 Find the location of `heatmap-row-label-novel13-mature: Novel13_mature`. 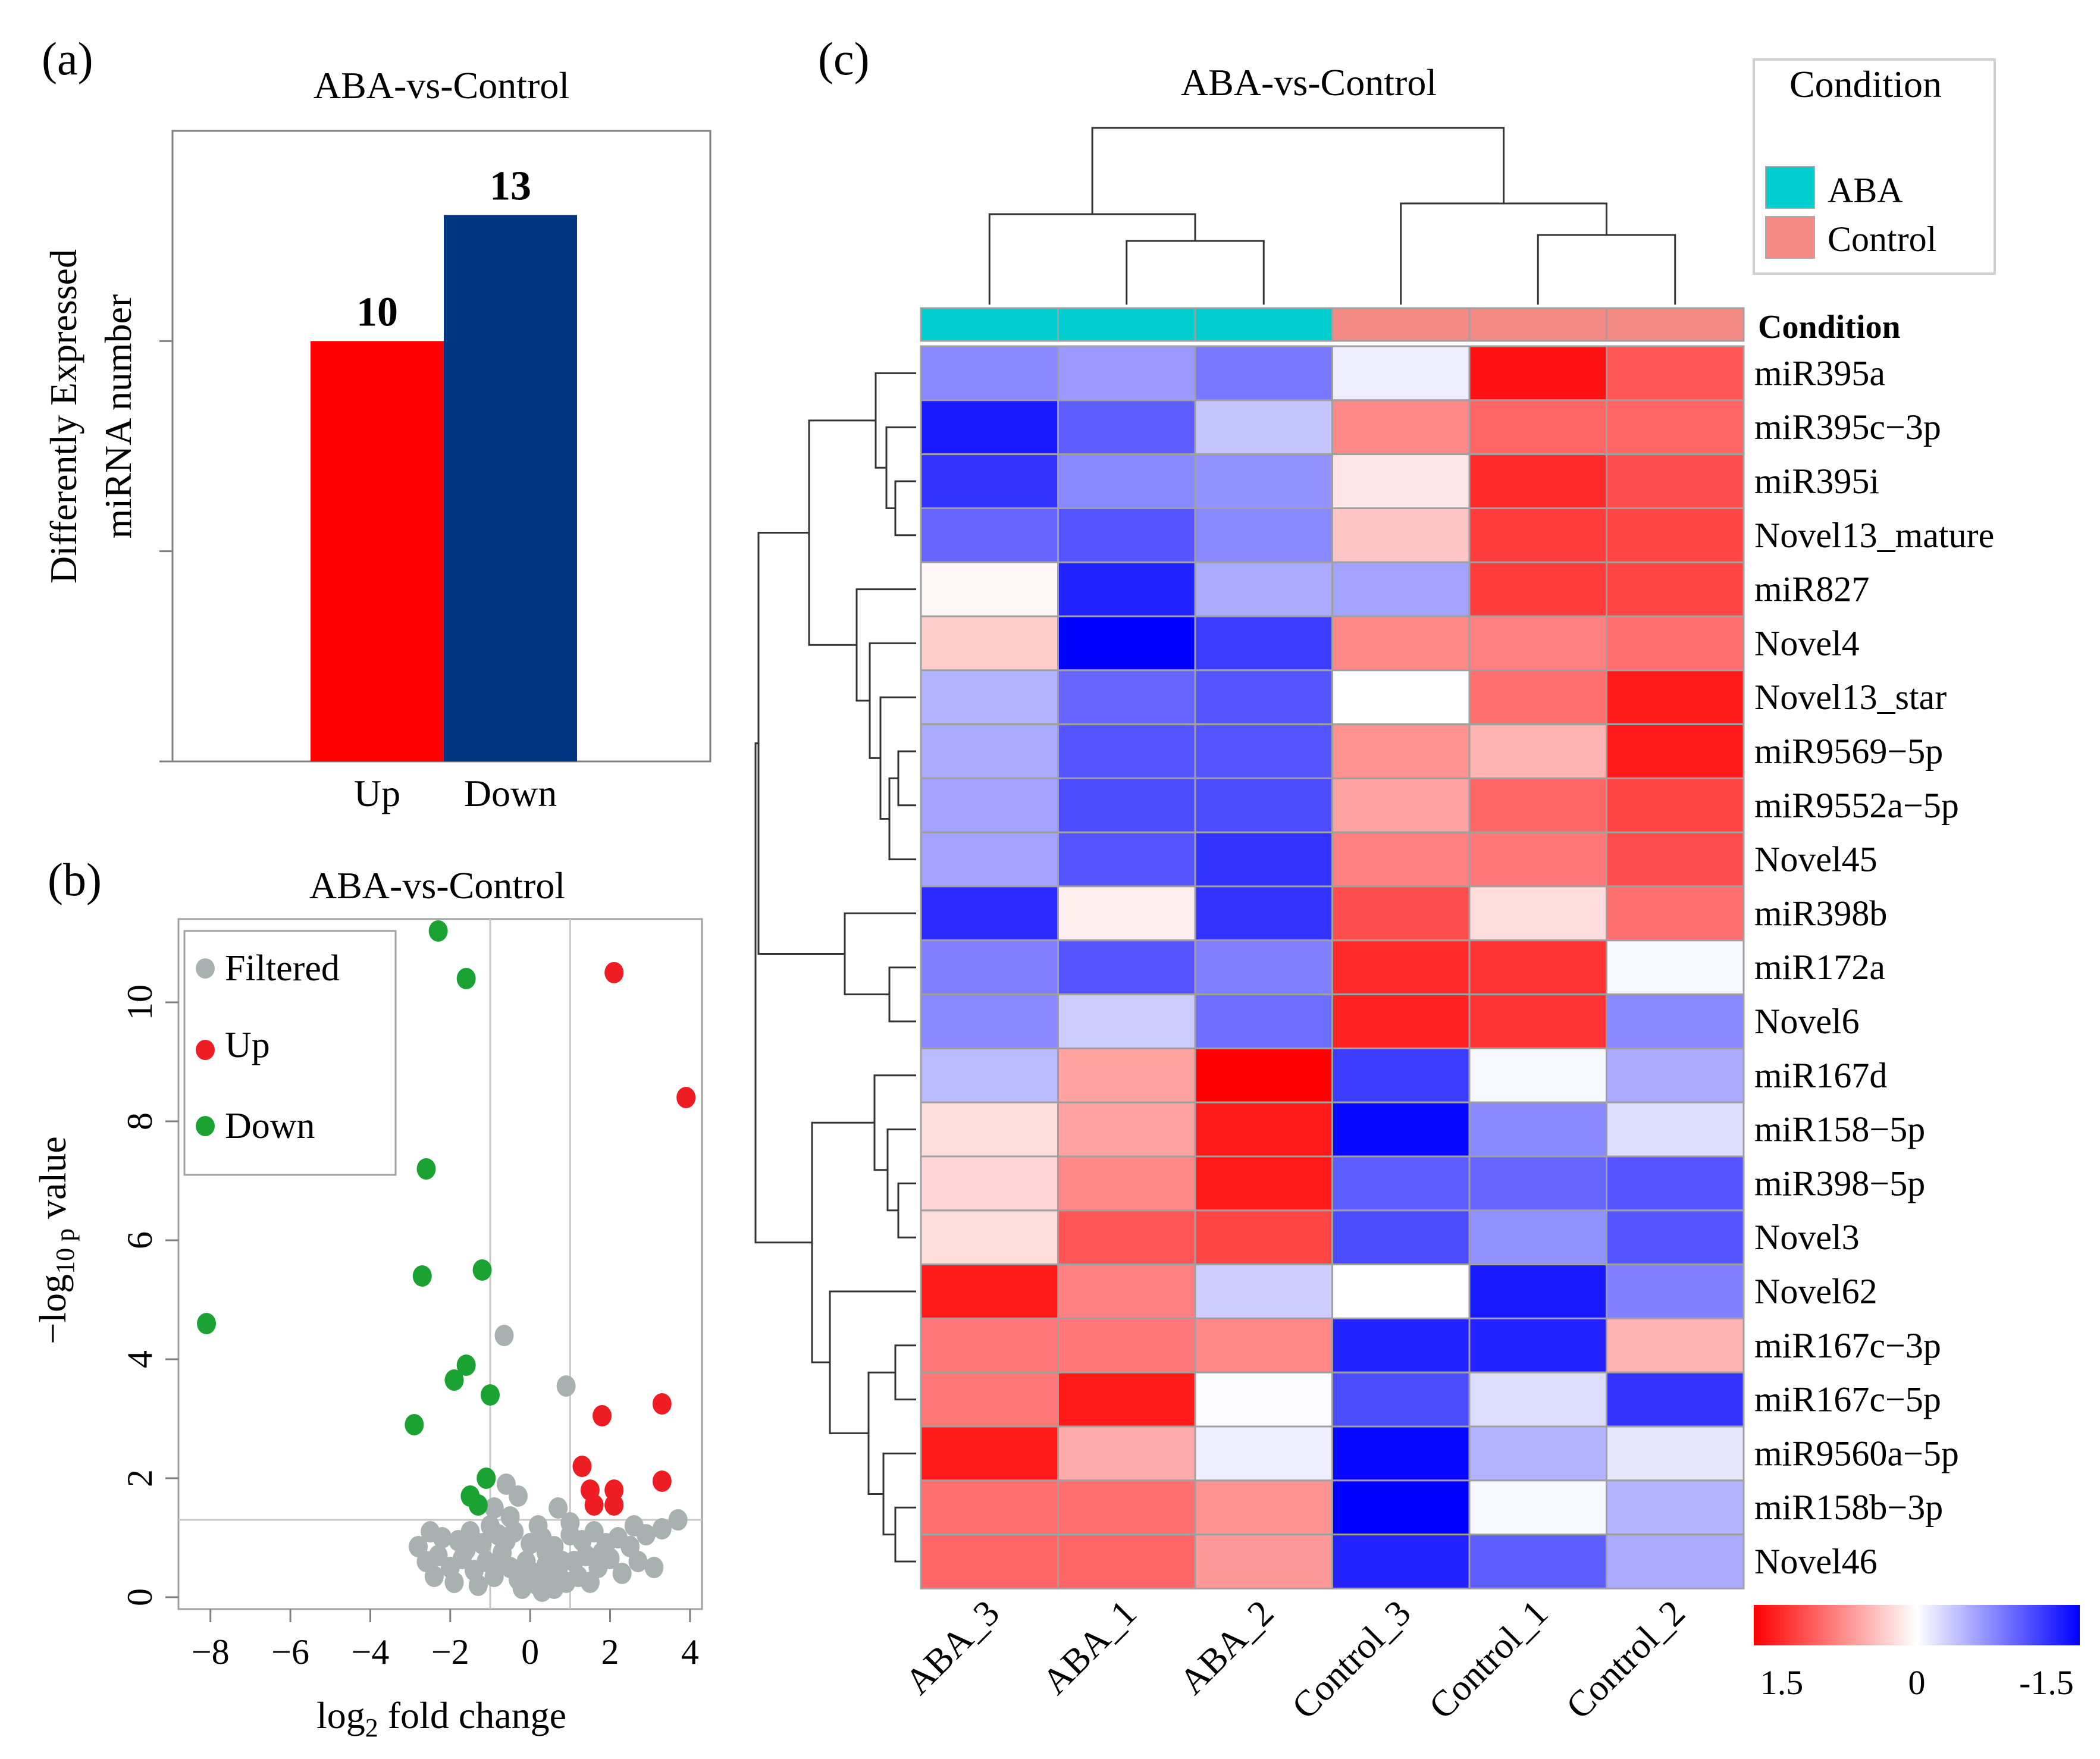

heatmap-row-label-novel13-mature: Novel13_mature is located at coordinates (1874, 535).